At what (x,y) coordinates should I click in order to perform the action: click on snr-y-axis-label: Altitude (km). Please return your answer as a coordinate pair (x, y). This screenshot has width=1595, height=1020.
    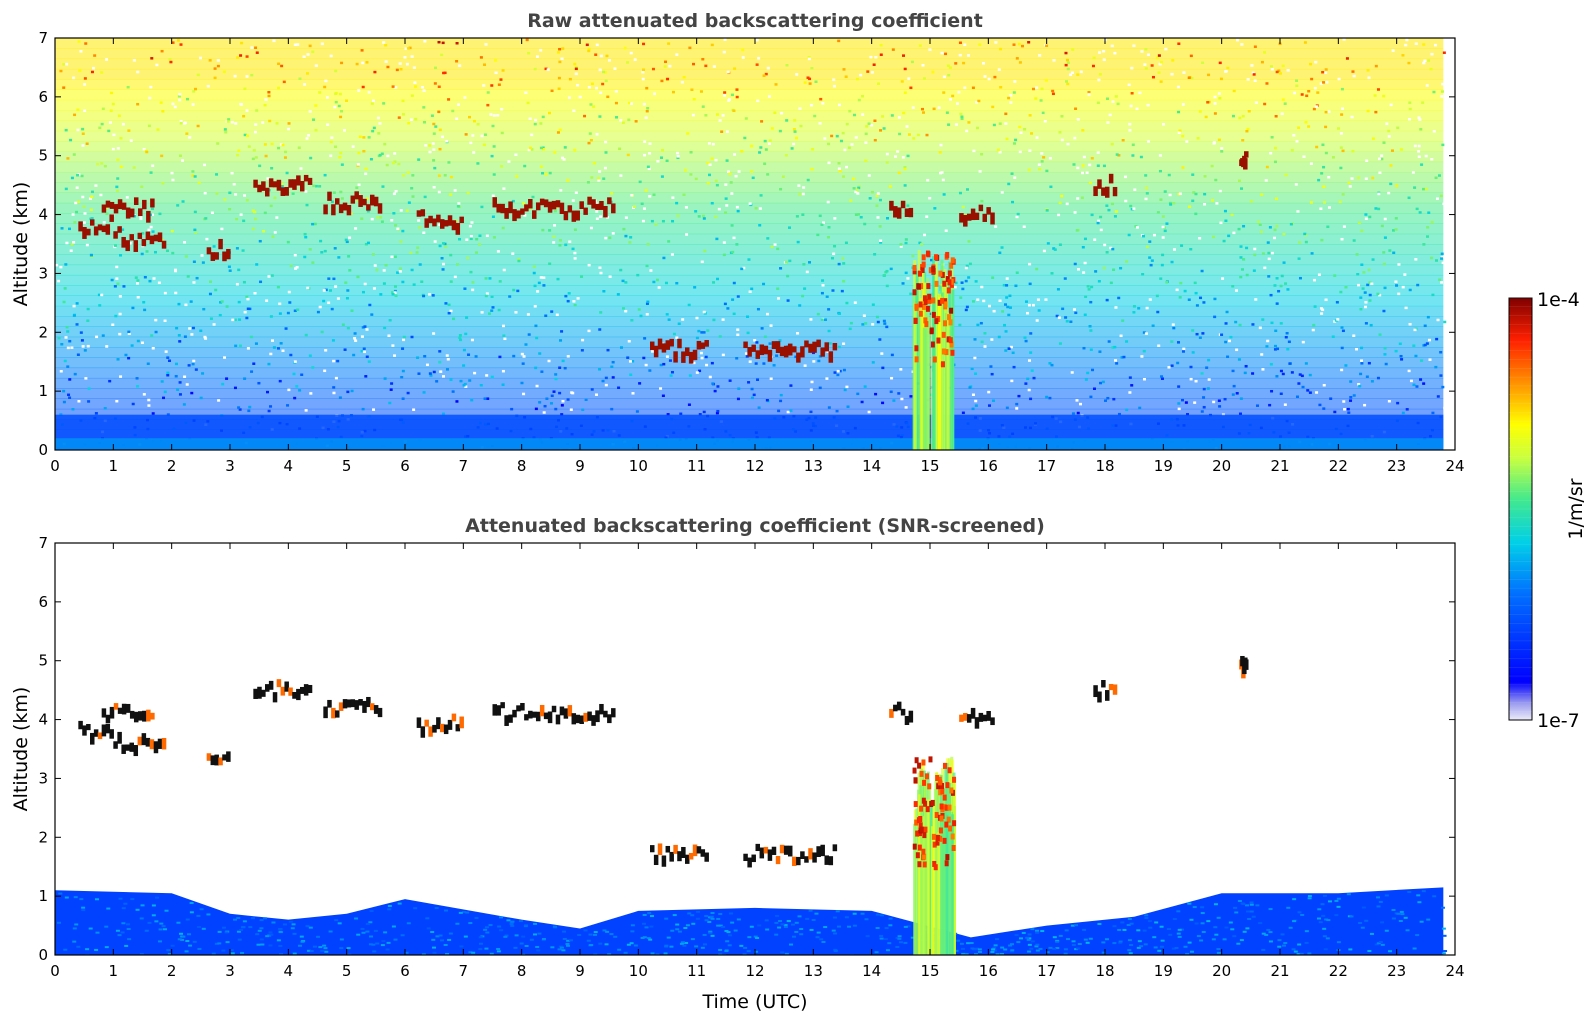
    Looking at the image, I should click on (21, 749).